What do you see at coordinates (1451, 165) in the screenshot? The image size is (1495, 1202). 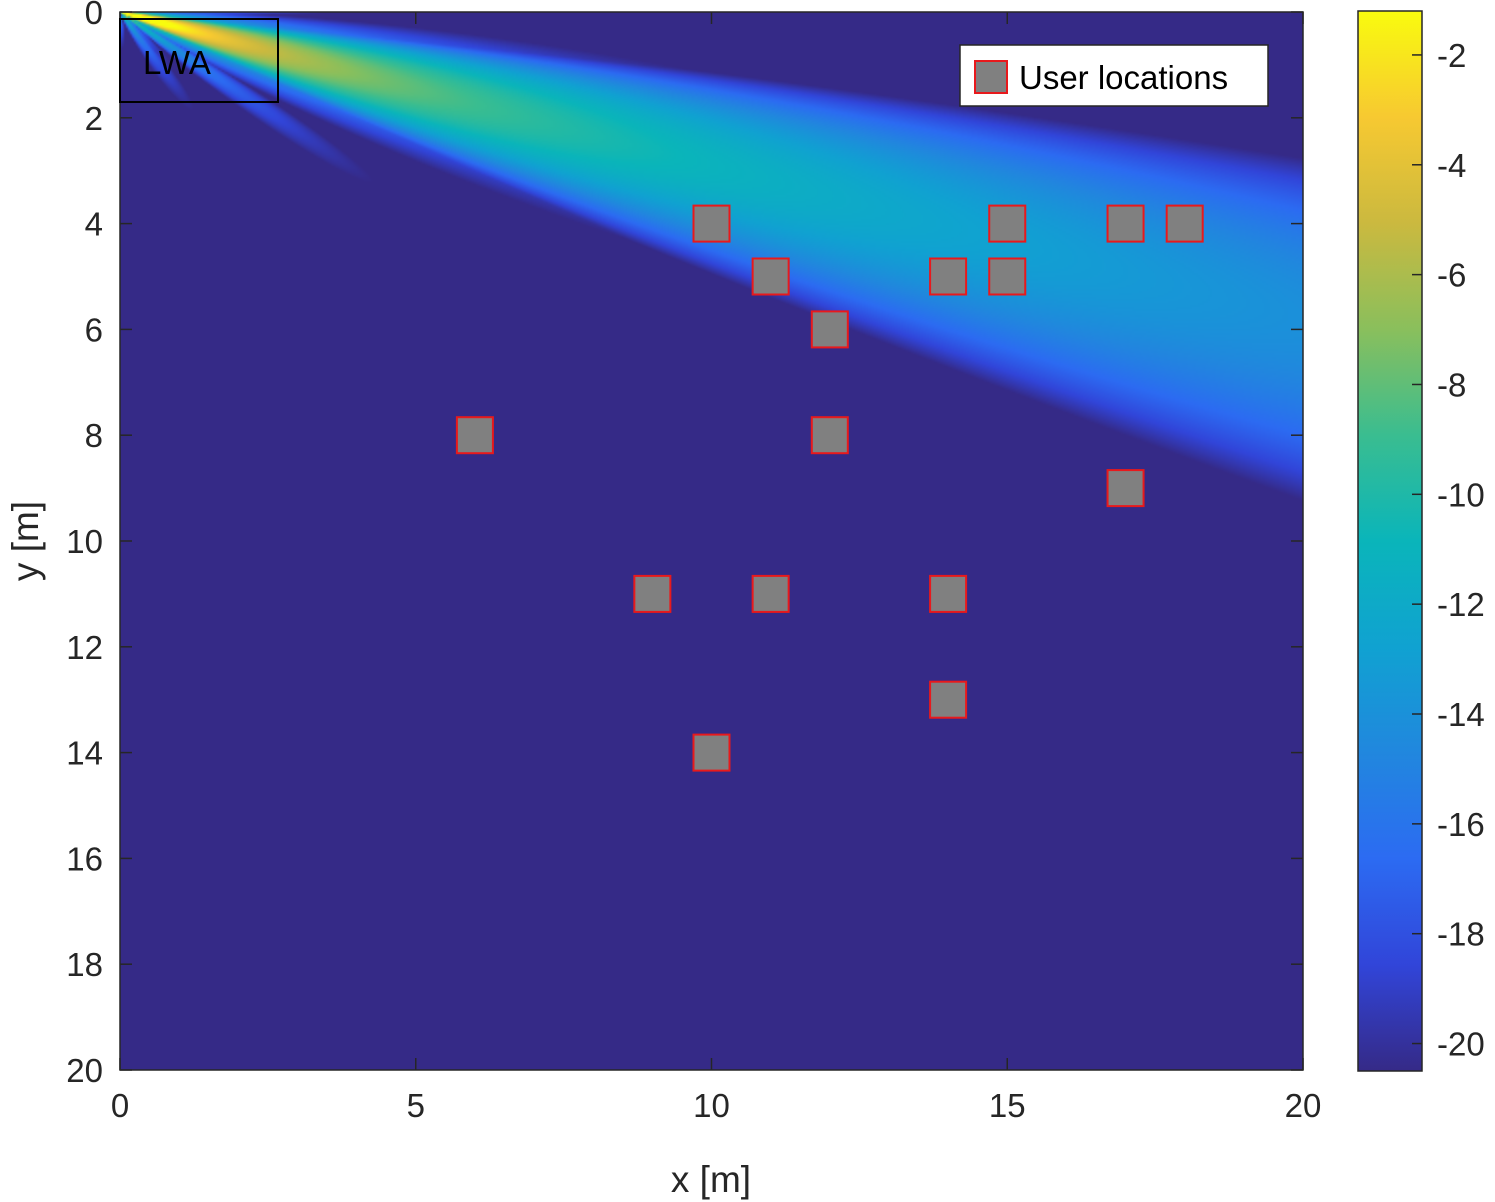 I see `colorbar-tick-label: -4` at bounding box center [1451, 165].